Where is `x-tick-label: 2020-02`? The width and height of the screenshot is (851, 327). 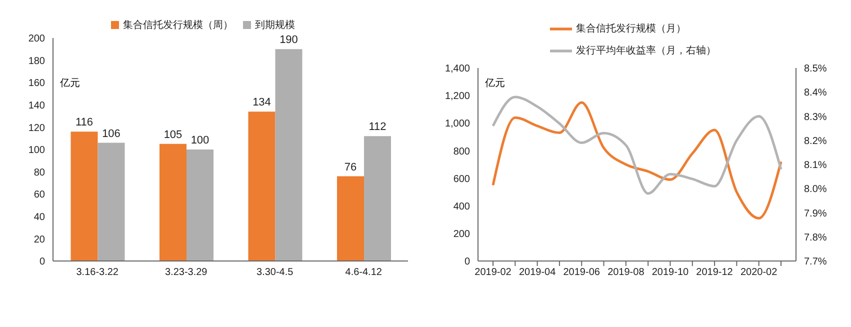 x-tick-label: 2020-02 is located at coordinates (759, 272).